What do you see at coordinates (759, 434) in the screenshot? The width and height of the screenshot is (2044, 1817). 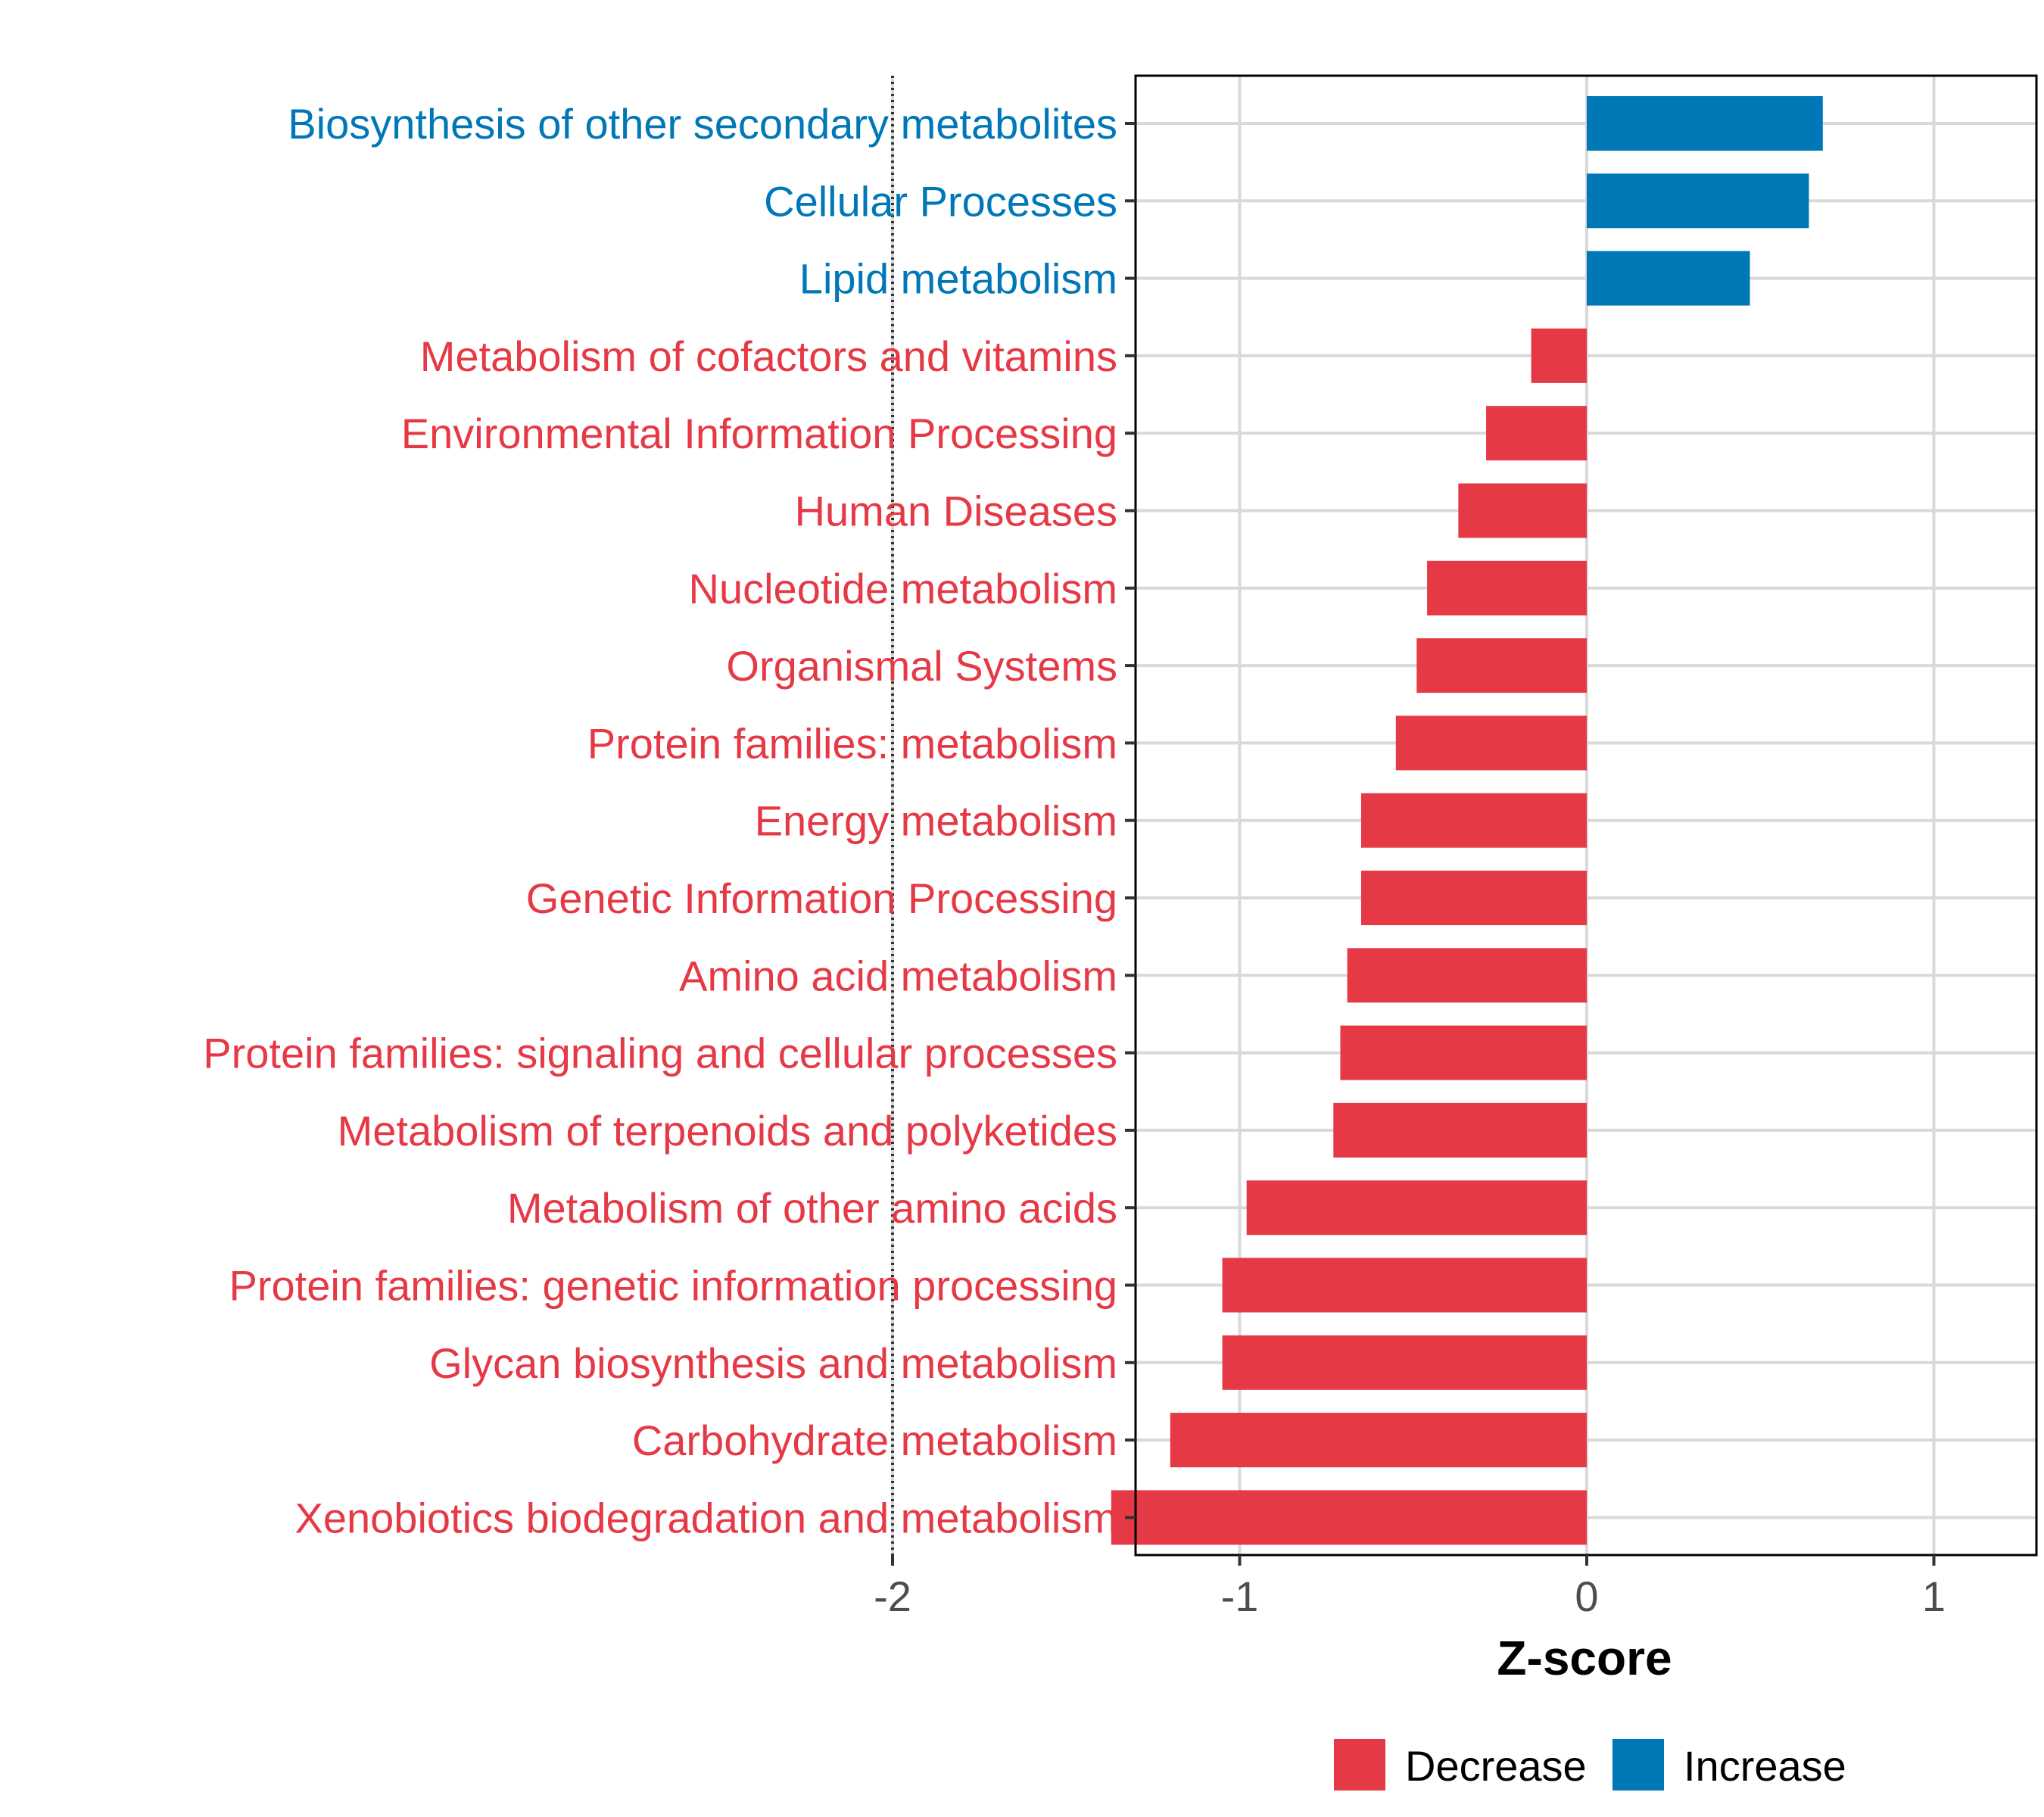 I see `category-label: Environmental Information Processing` at bounding box center [759, 434].